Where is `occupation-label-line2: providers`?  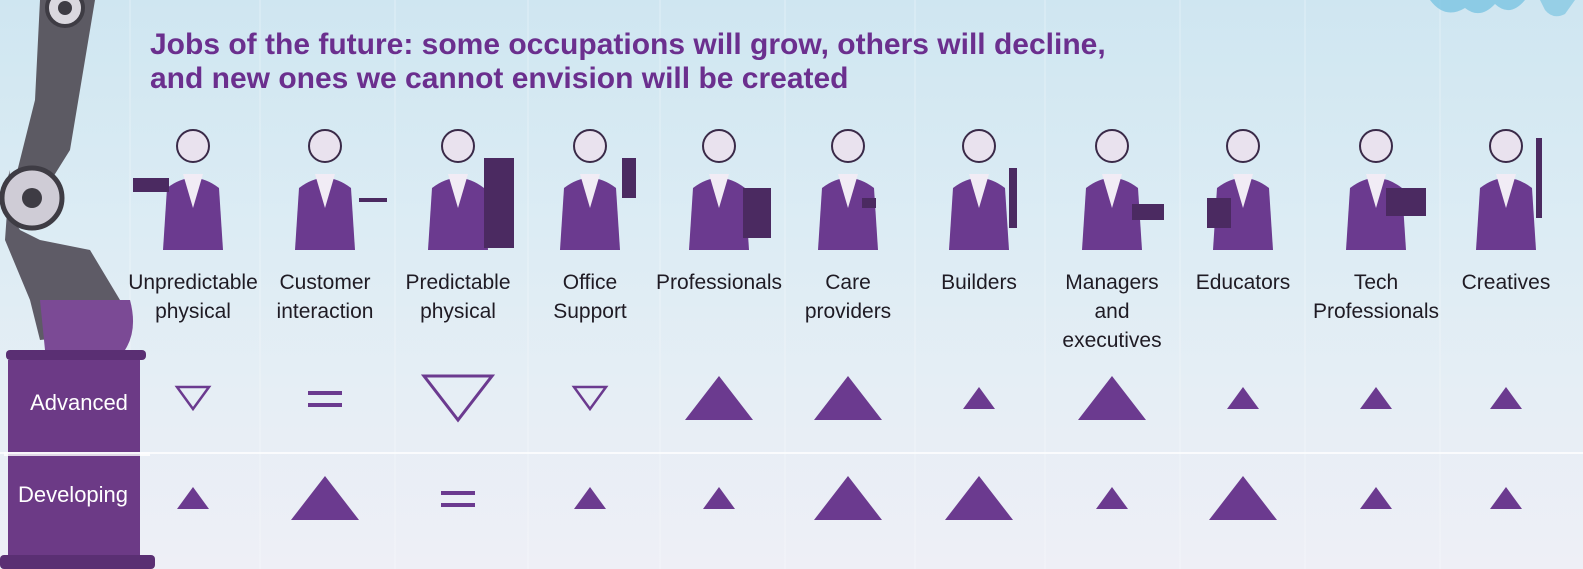
occupation-label-line2: providers is located at coordinates (848, 311).